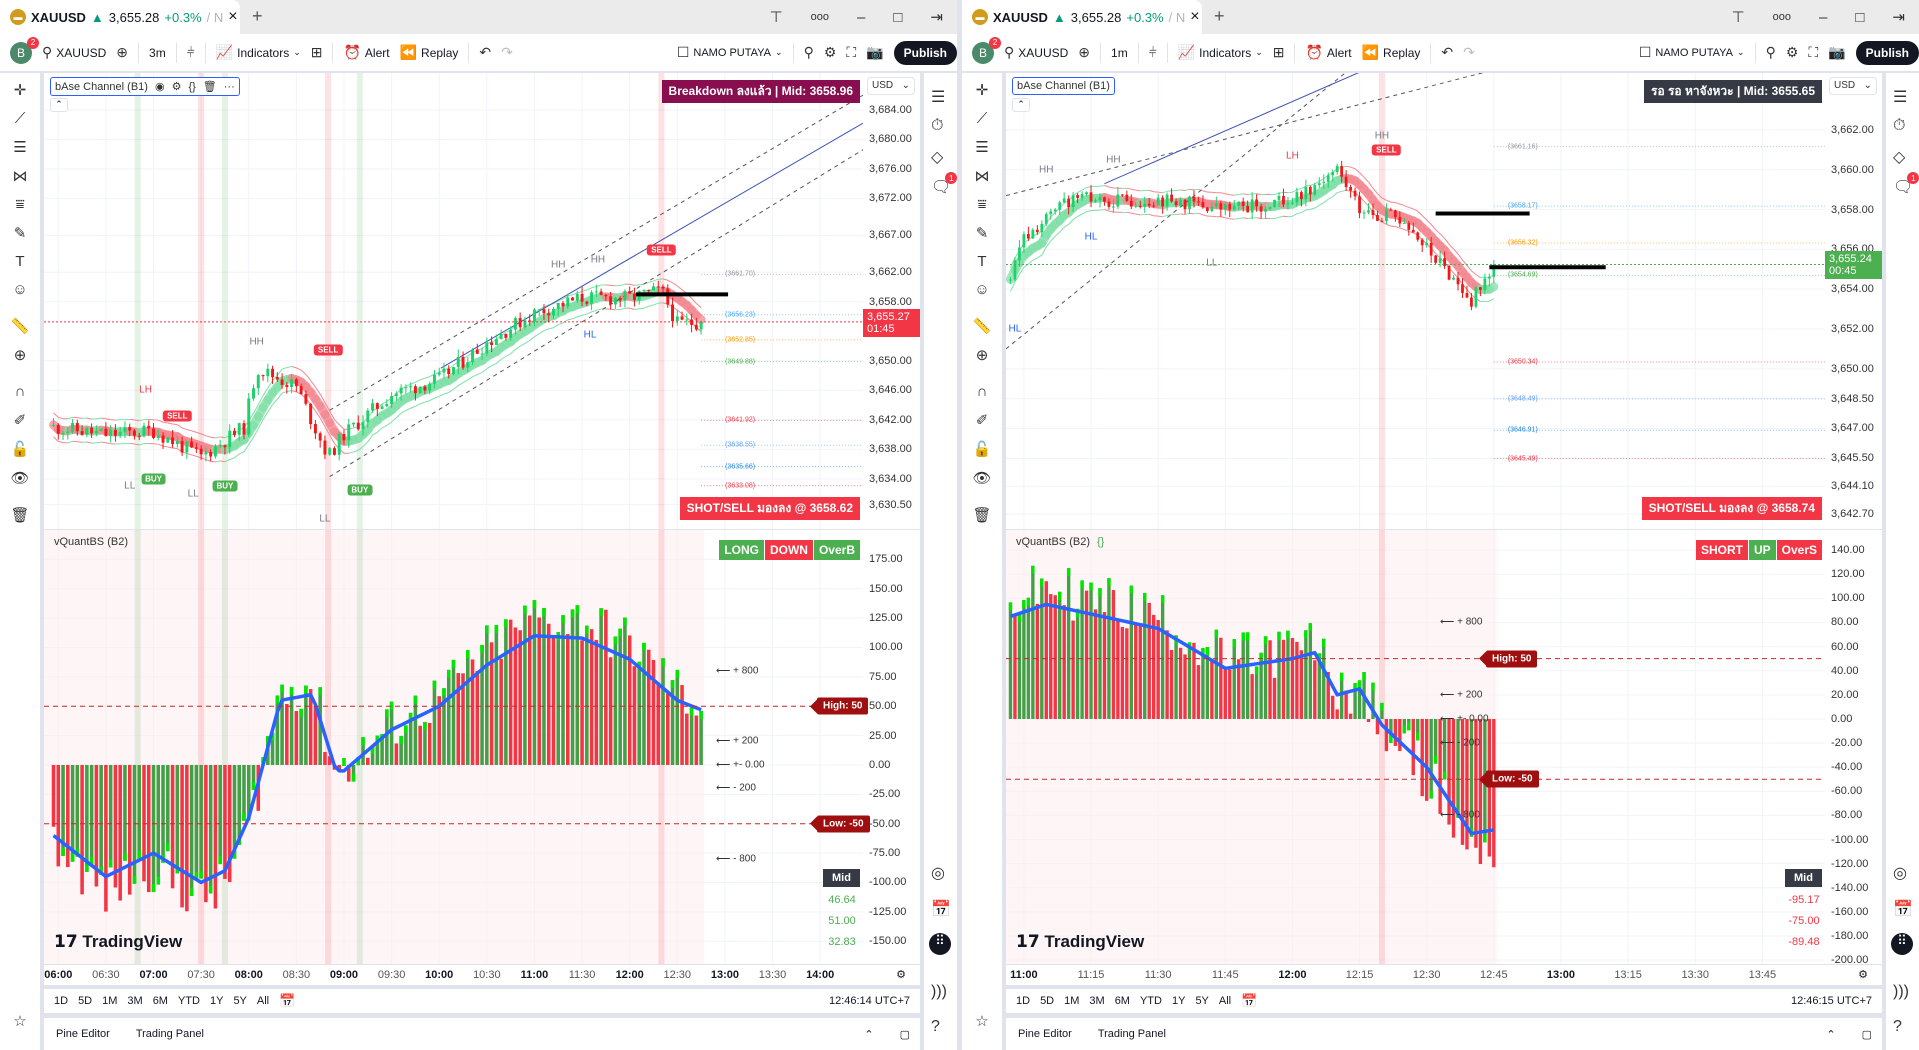  Describe the element at coordinates (869, 1001) in the screenshot. I see `clock: 12:46:14 UTC+7` at that location.